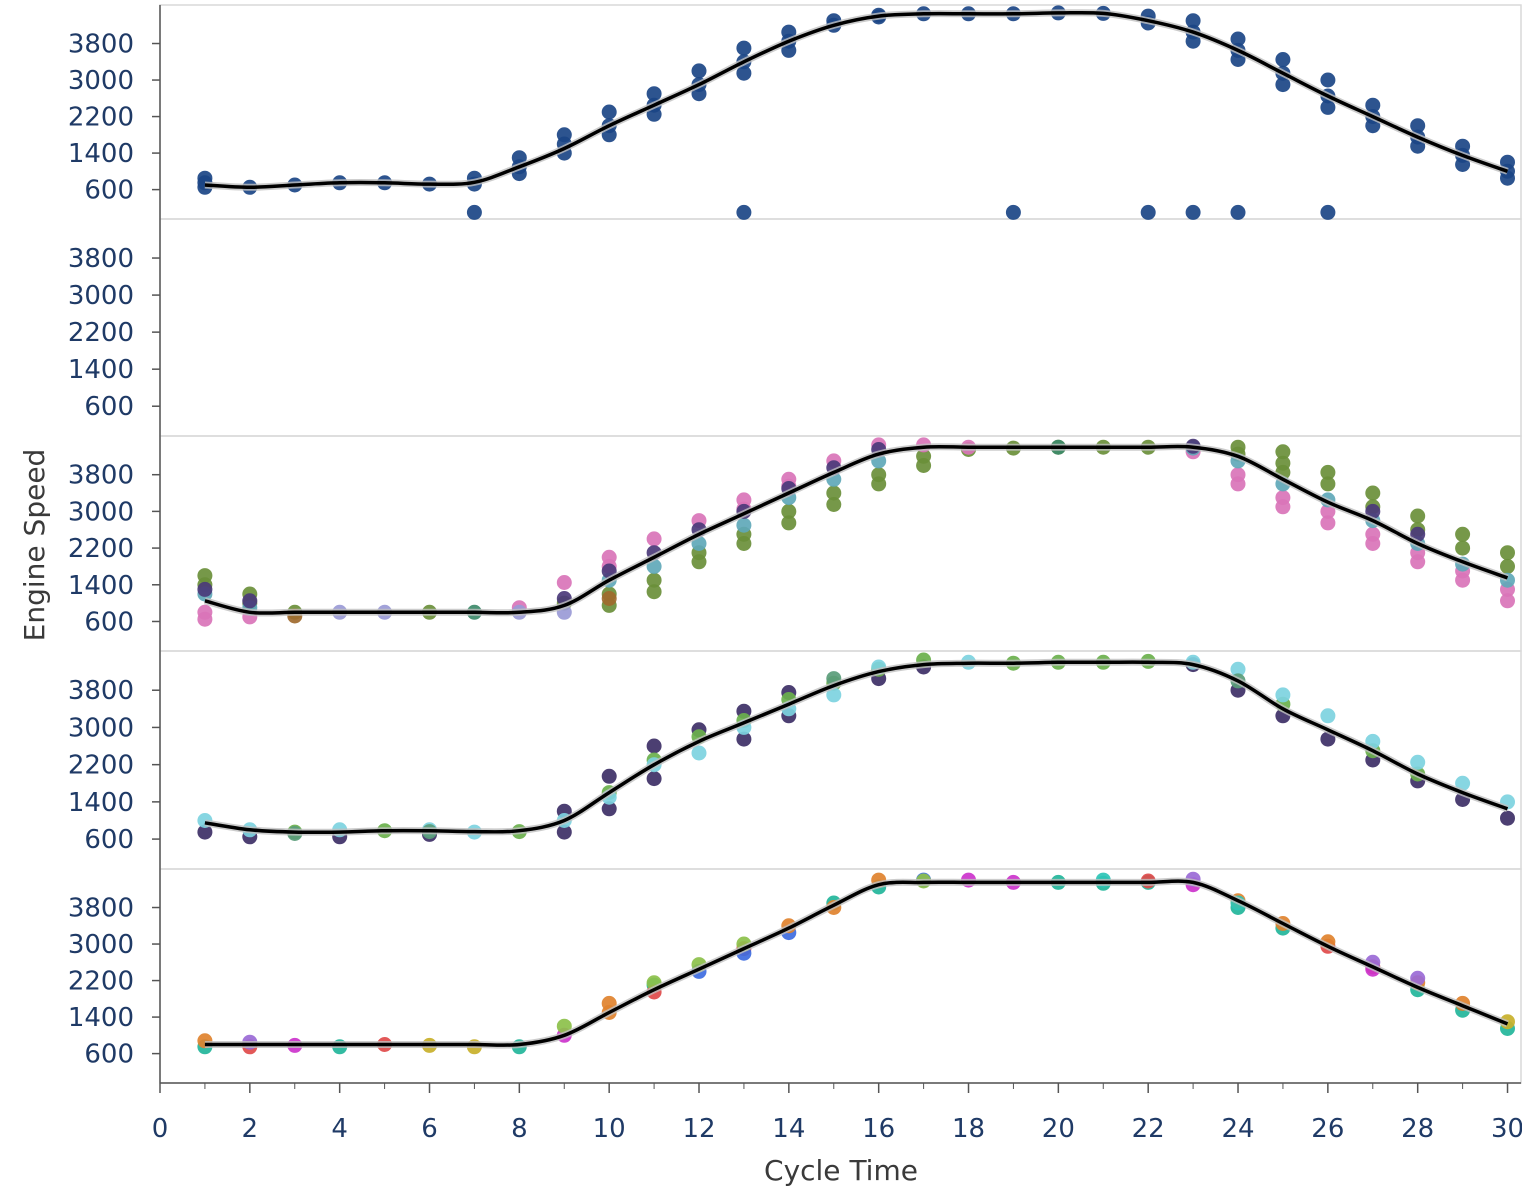 The height and width of the screenshot is (1189, 1522). What do you see at coordinates (837, 1113) in the screenshot?
I see `x-axis-ticks: 0 2 4 6 8 10 12 14 16 18 20 22 24 26 28 30` at bounding box center [837, 1113].